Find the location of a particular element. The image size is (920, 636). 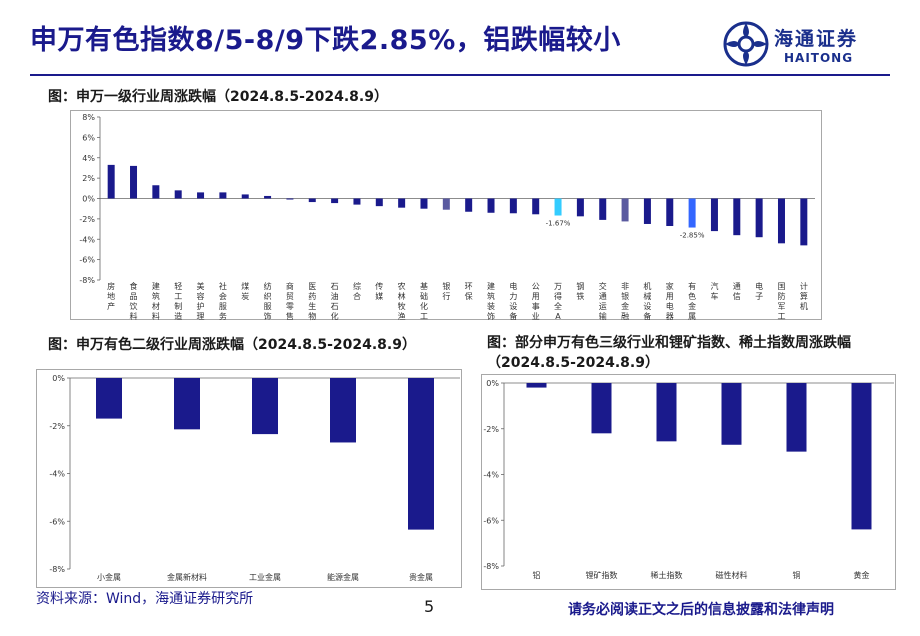

chart1-category-label: 电子 is located at coordinates (759, 291).